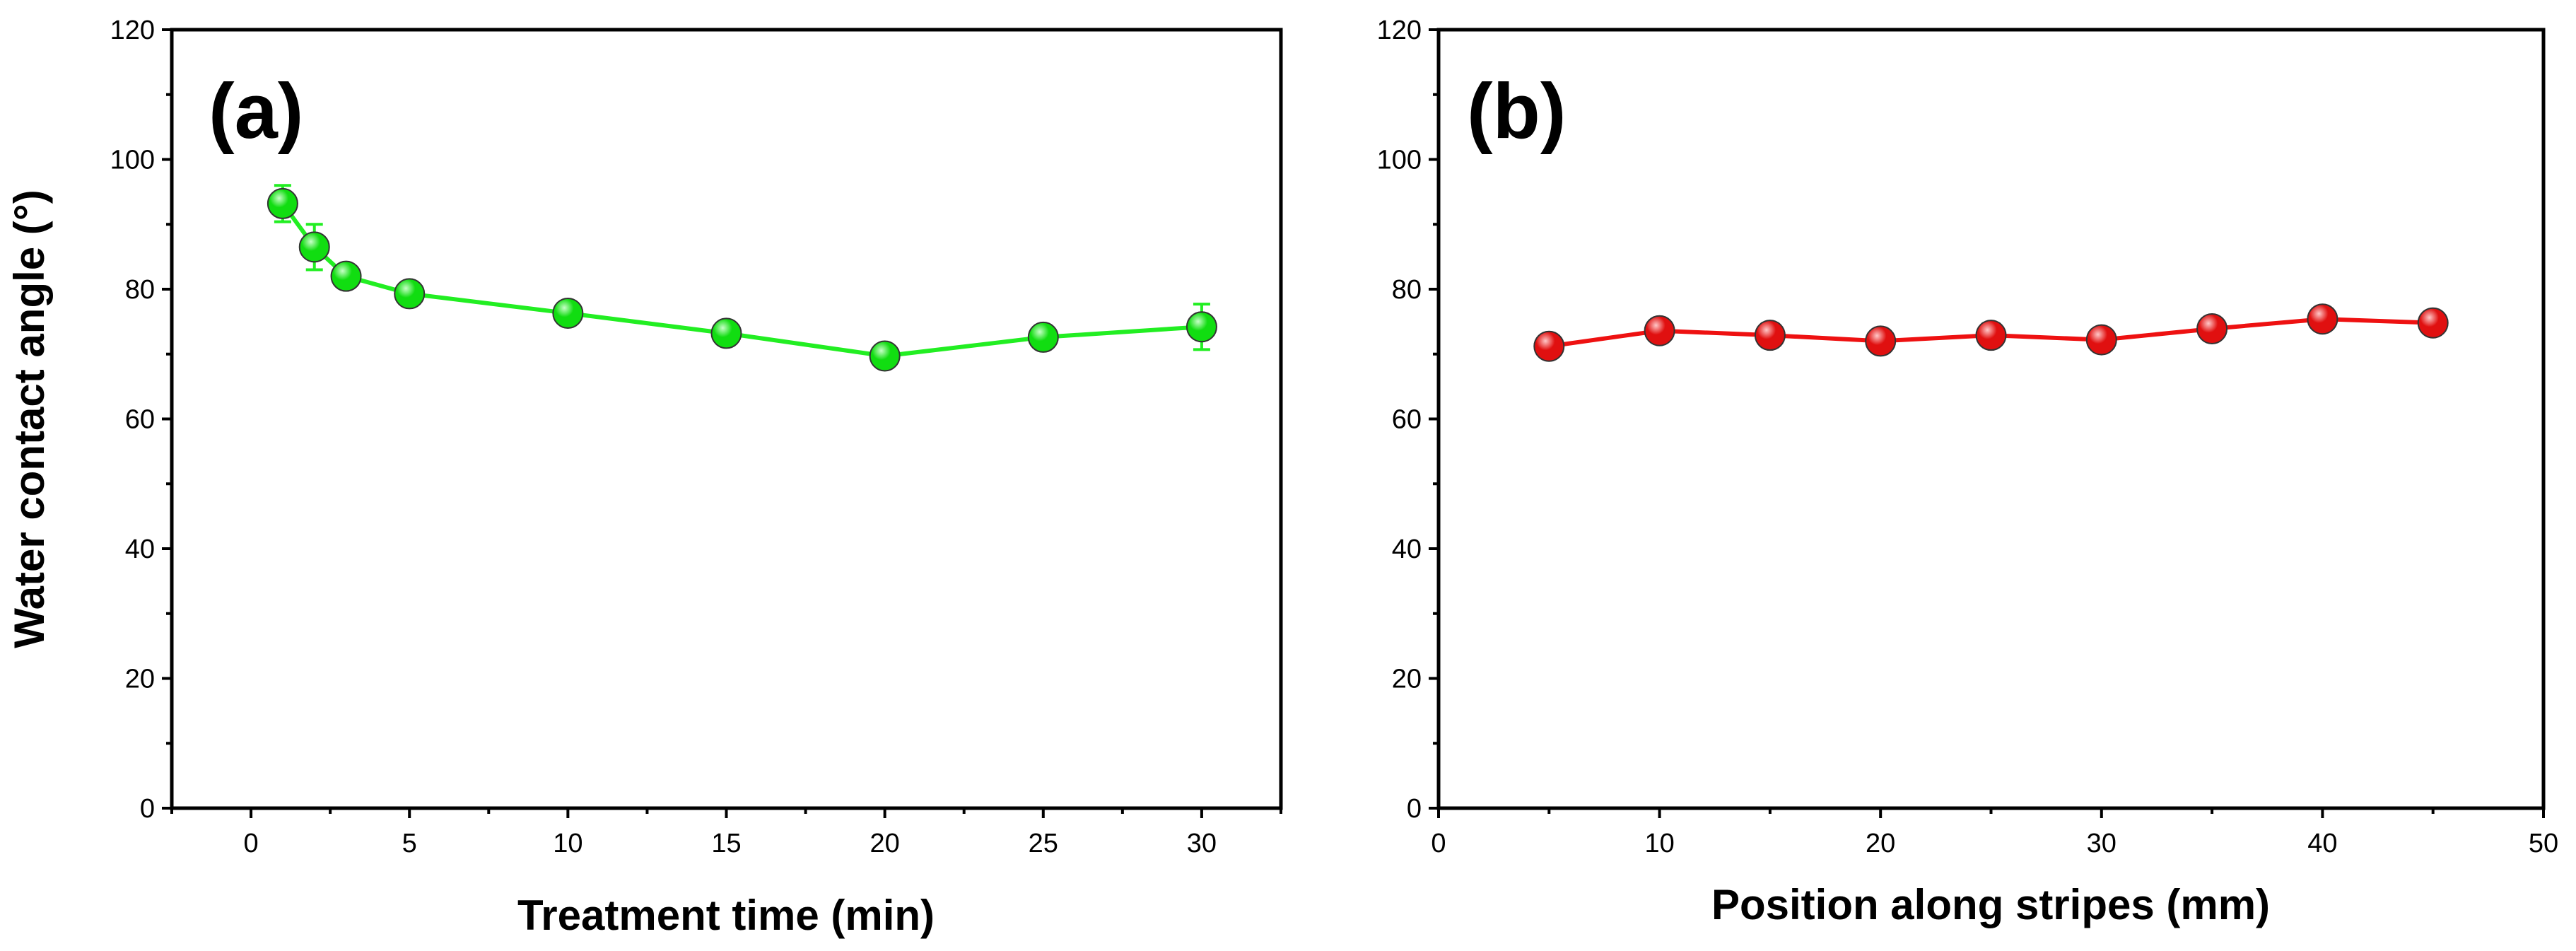 This screenshot has height=951, width=2576. What do you see at coordinates (1991, 905) in the screenshot?
I see `x-axis-title: Position along stripes (mm)` at bounding box center [1991, 905].